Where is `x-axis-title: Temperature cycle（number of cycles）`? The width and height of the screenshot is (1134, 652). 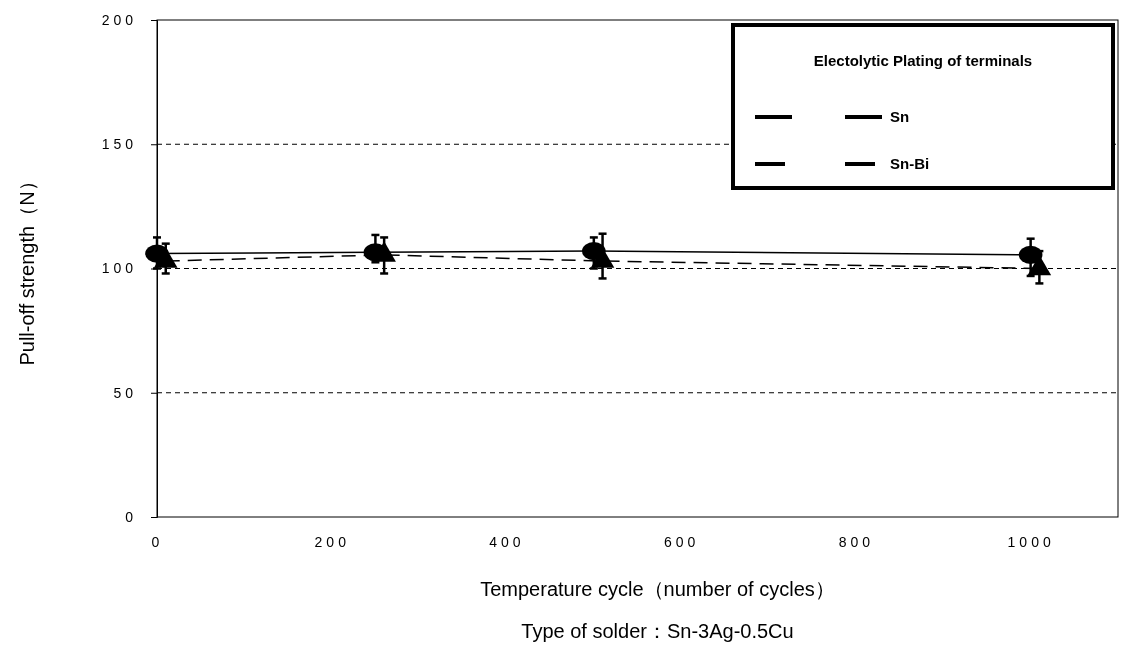
x-axis-title: Temperature cycle（number of cycles） is located at coordinates (657, 589).